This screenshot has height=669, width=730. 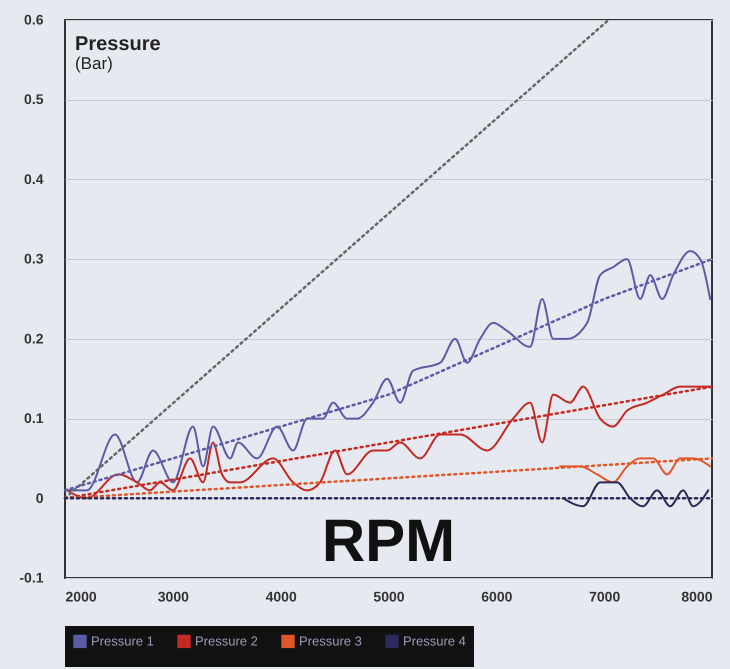 I want to click on y-tick-label: 0.4, so click(x=34, y=178).